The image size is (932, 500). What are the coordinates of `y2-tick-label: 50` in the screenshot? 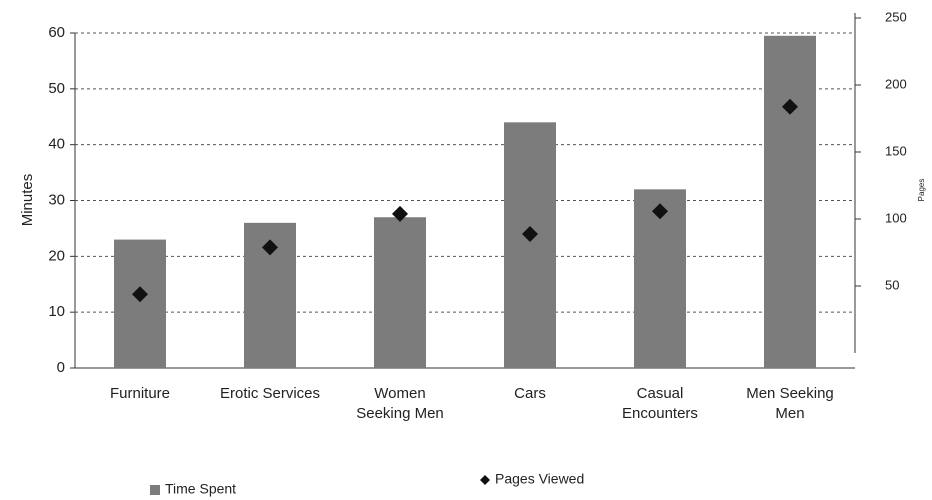 It's located at (892, 284).